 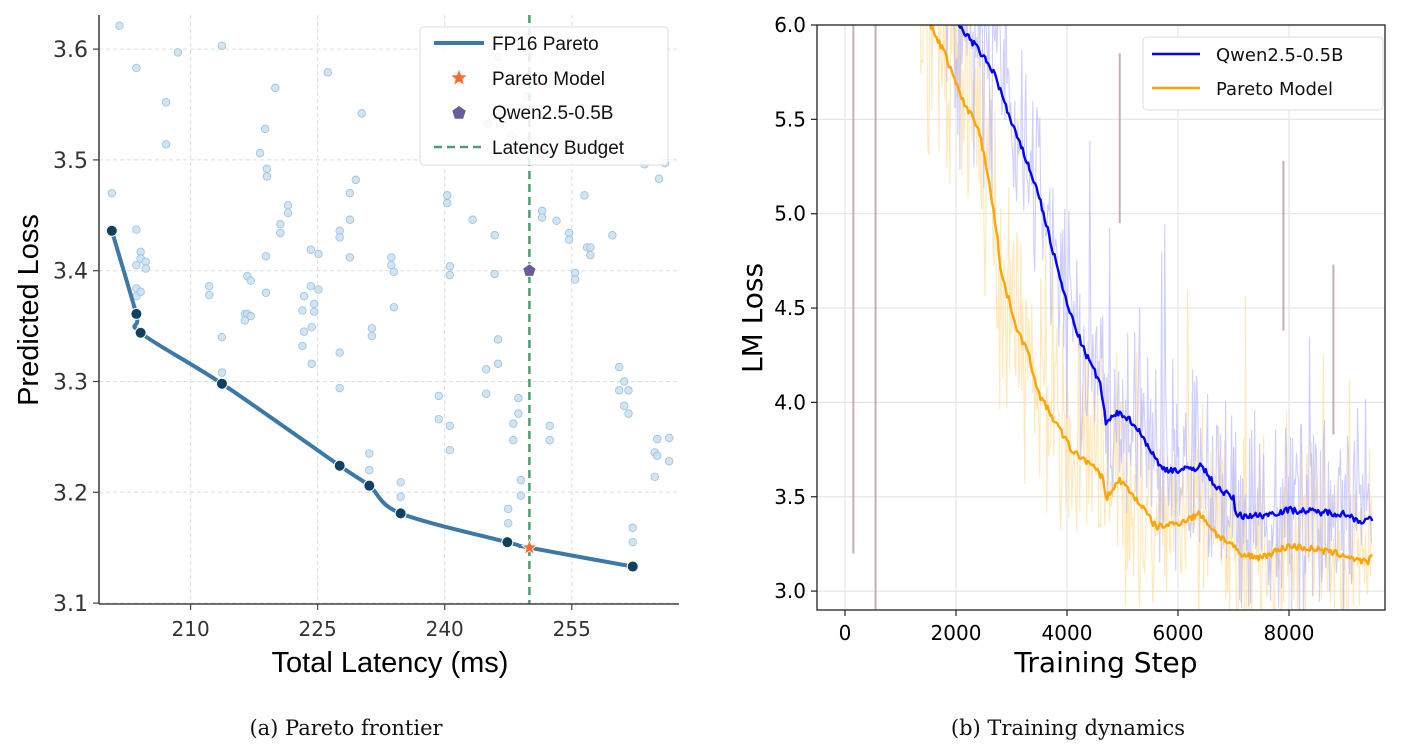 What do you see at coordinates (390, 663) in the screenshot?
I see `x-axis-label-left: Total Latency (ms)` at bounding box center [390, 663].